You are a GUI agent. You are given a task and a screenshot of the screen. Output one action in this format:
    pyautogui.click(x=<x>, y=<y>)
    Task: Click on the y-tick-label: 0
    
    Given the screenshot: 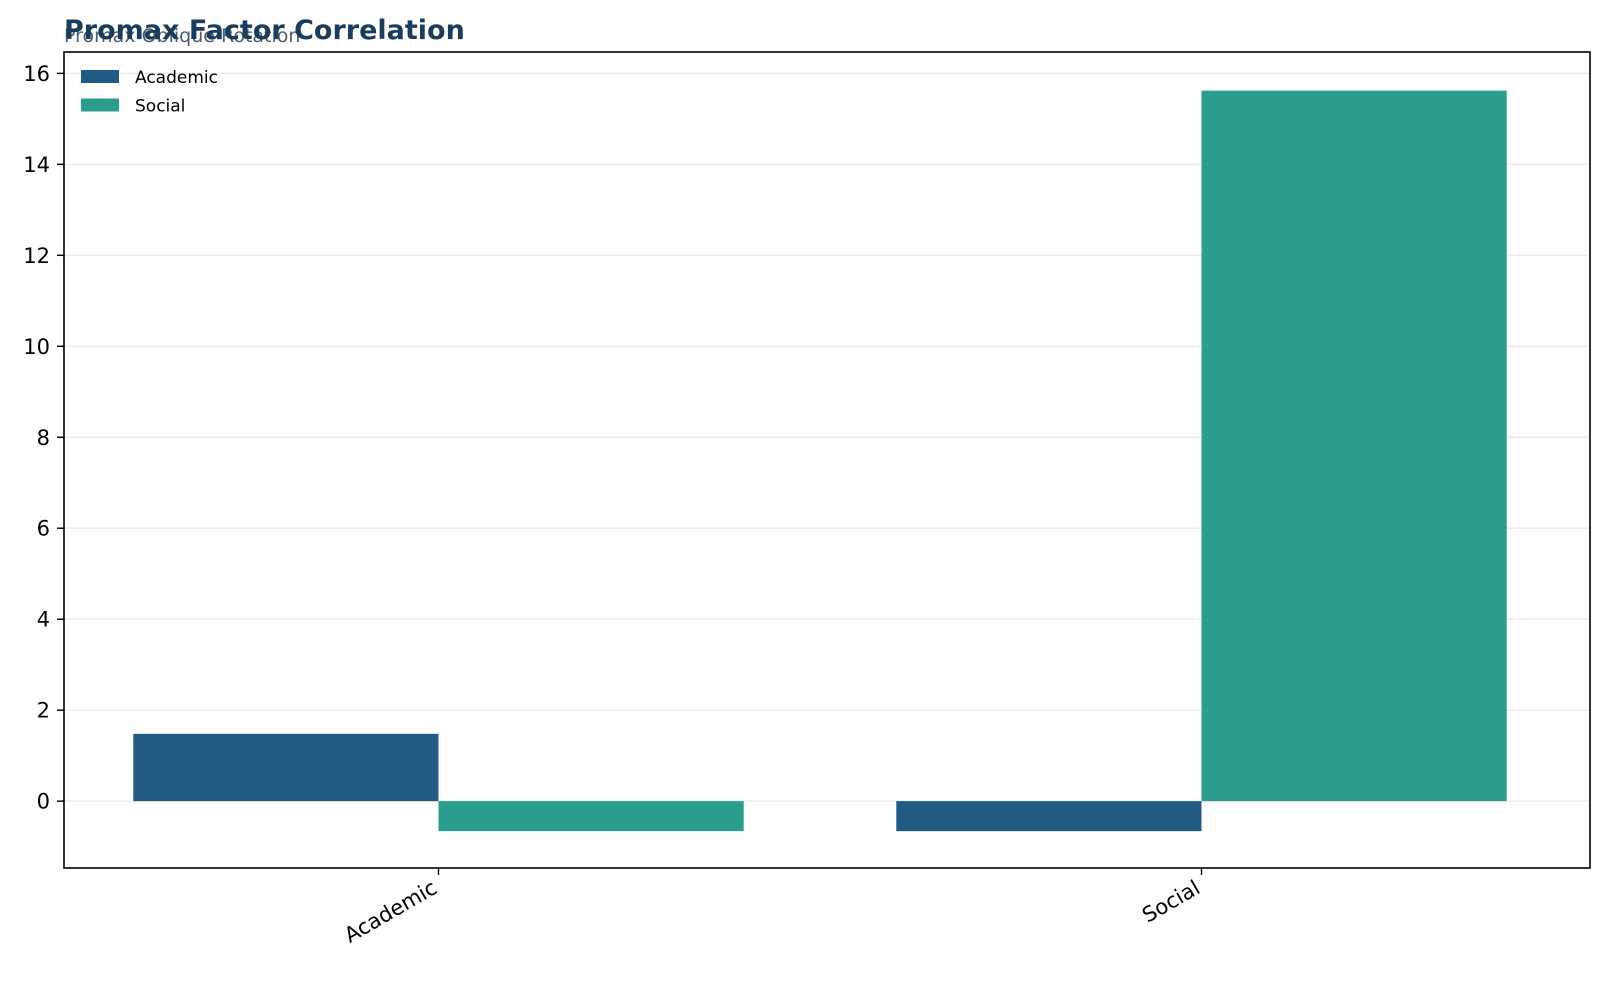 What is the action you would take?
    pyautogui.click(x=43, y=802)
    